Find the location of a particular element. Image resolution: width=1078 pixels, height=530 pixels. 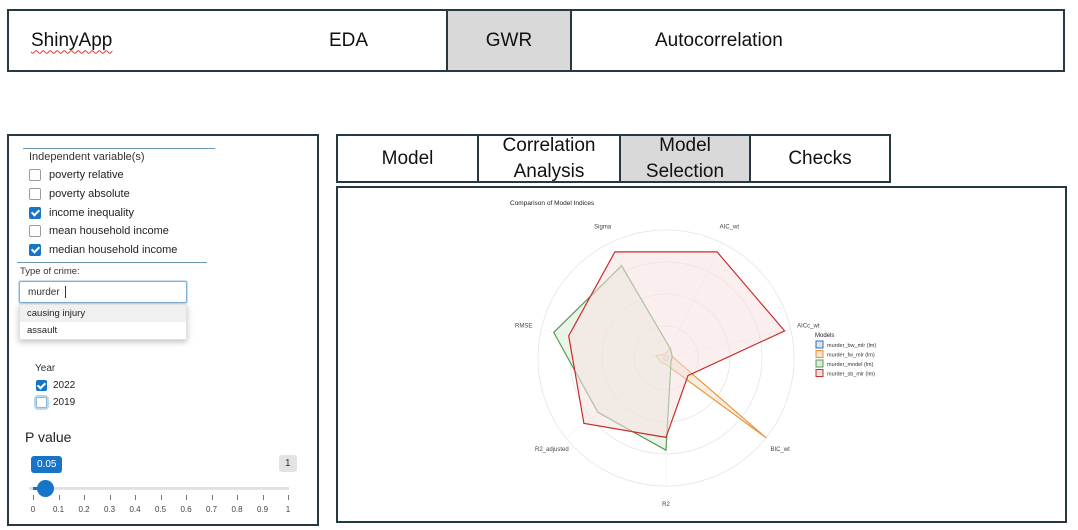

checkbox-poverty-relative: poverty relative is located at coordinates (76, 175).